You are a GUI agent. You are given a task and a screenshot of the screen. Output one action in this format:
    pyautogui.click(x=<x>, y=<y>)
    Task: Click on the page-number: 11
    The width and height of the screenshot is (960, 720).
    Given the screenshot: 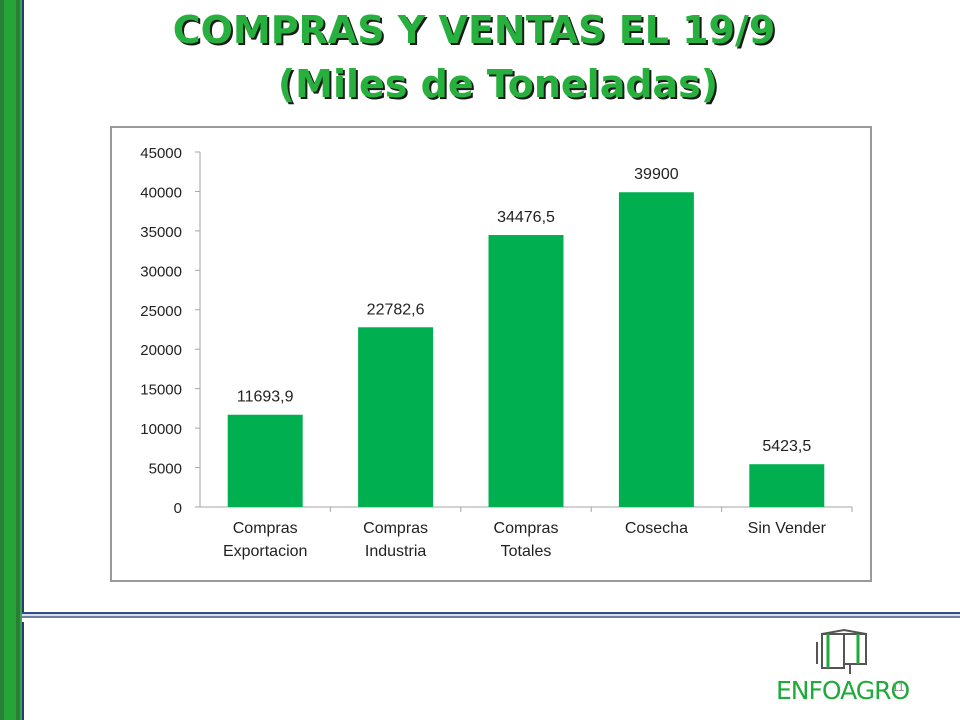 What is the action you would take?
    pyautogui.click(x=898, y=687)
    